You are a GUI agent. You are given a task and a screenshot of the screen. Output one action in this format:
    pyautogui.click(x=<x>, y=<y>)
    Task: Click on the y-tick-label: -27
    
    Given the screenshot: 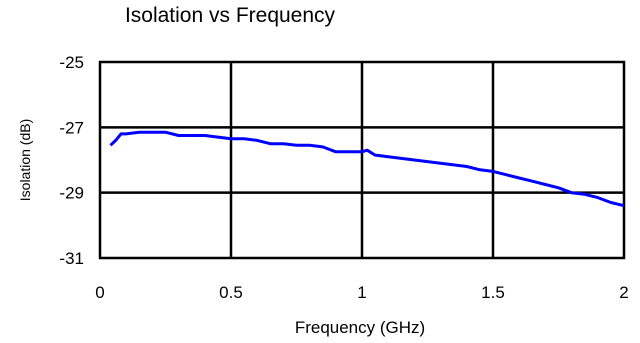 What is the action you would take?
    pyautogui.click(x=71, y=127)
    